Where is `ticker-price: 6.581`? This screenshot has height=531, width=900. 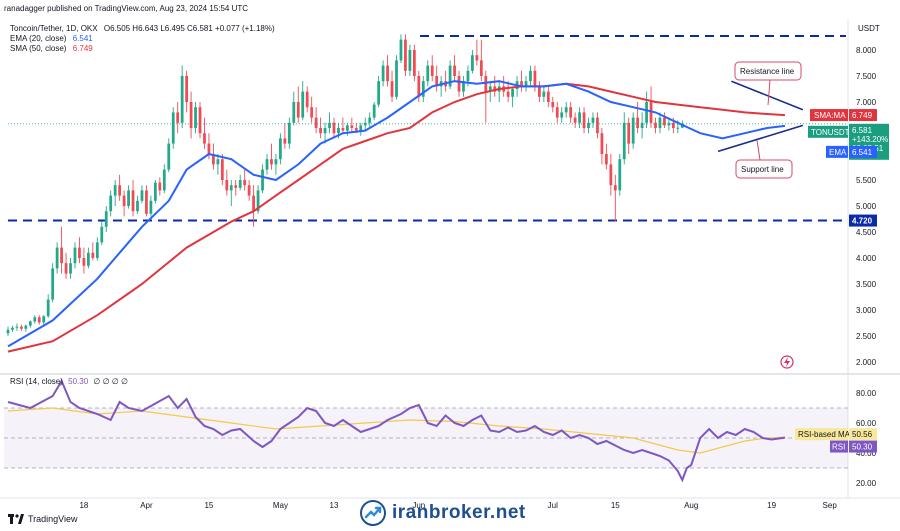
ticker-price: 6.581 is located at coordinates (862, 130).